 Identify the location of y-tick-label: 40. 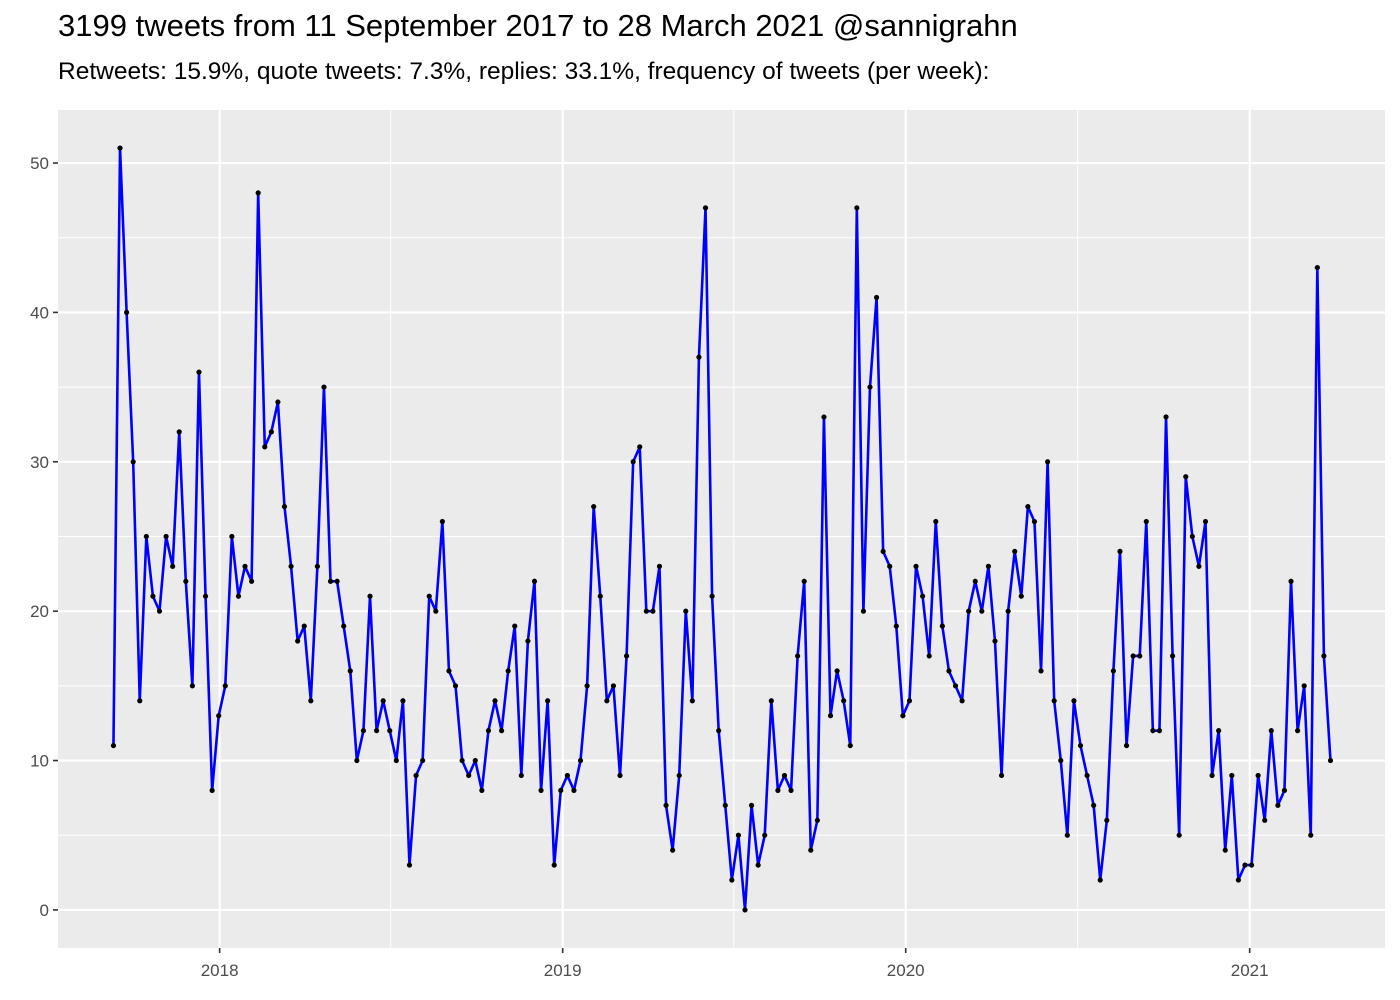
(39, 312).